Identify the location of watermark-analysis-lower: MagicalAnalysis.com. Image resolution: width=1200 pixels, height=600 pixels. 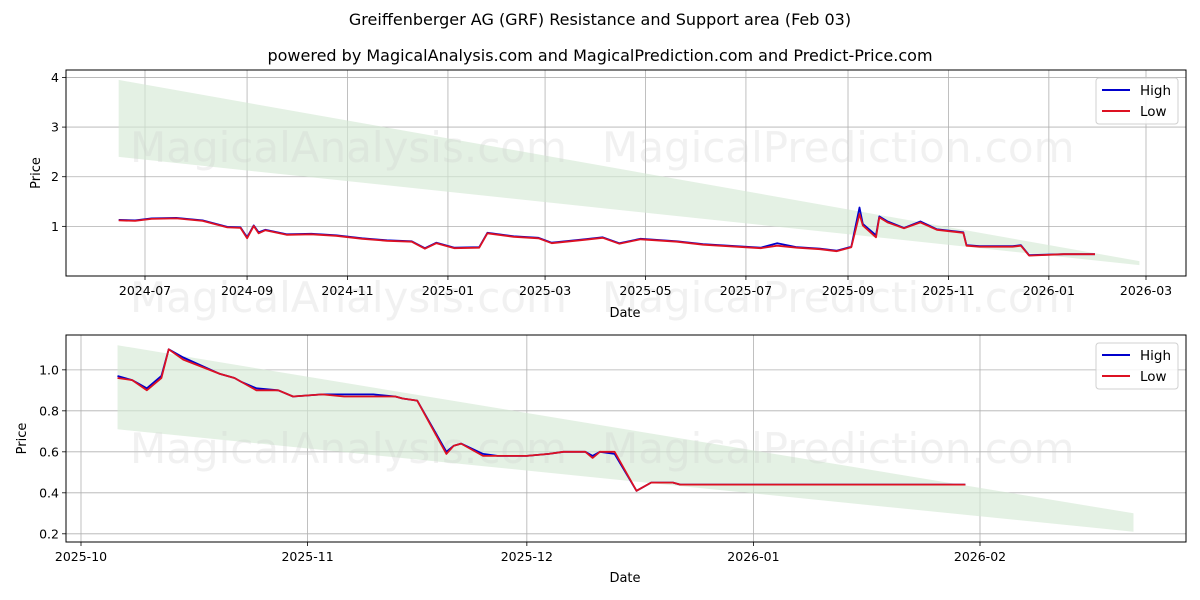
(348, 297).